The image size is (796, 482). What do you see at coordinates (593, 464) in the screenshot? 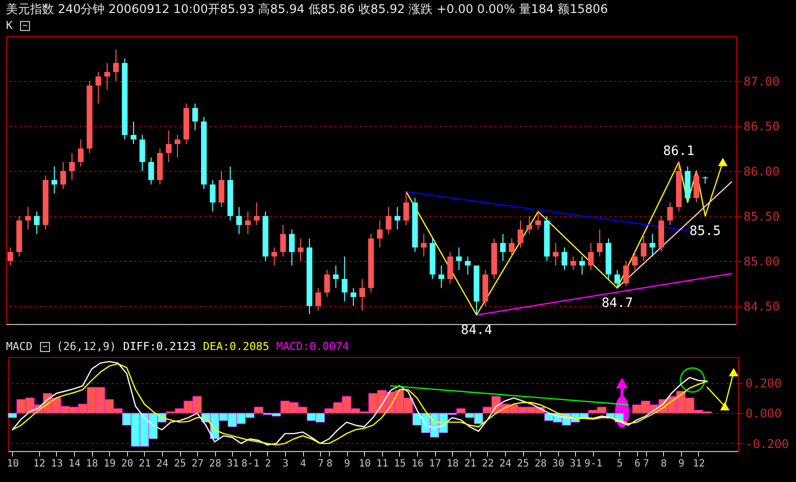
I see `x-tick-label: 9-1` at bounding box center [593, 464].